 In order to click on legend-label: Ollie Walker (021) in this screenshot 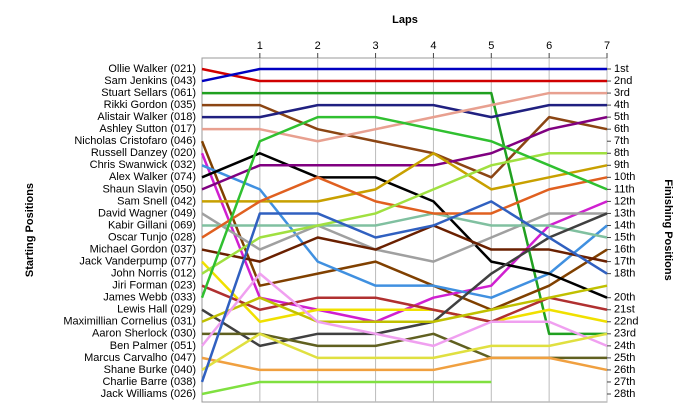, I will do `click(152, 69)`.